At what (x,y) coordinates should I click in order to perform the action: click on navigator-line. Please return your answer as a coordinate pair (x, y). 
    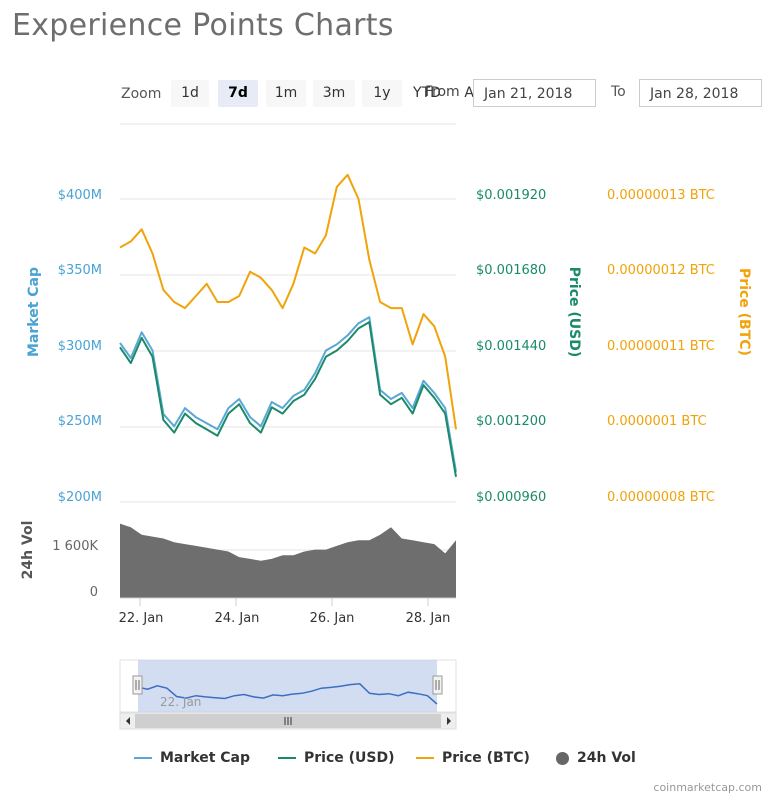
    Looking at the image, I should click on (287, 694).